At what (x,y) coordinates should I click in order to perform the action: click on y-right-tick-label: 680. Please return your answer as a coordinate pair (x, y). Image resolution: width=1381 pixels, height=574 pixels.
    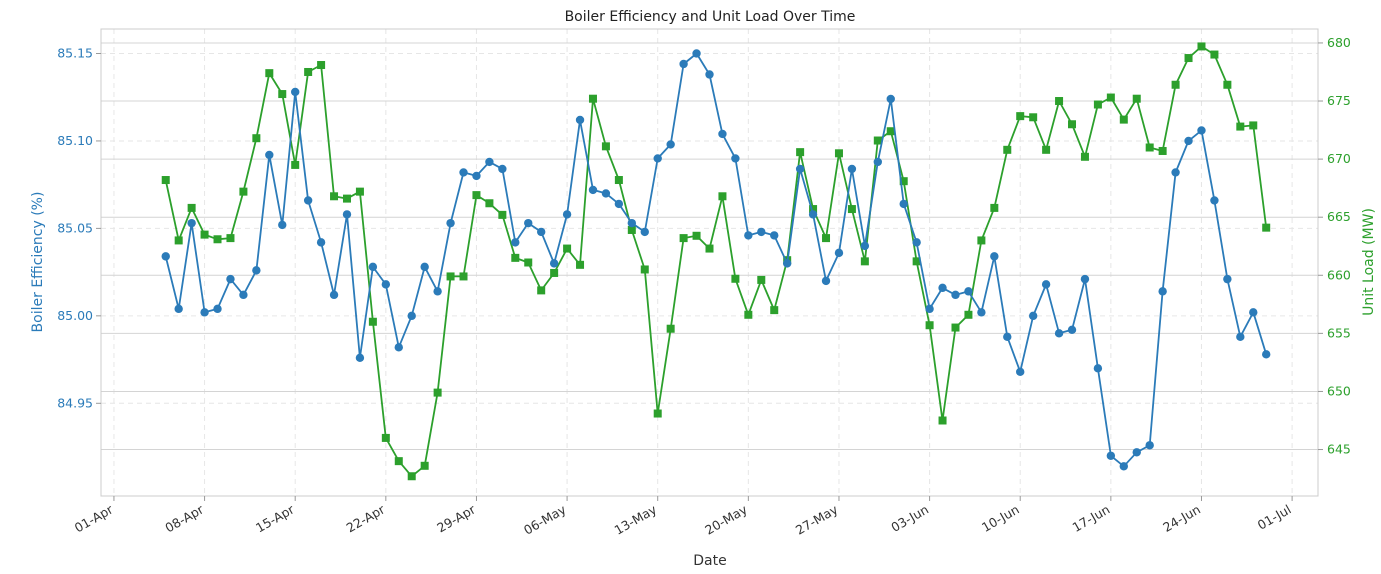
    Looking at the image, I should click on (1339, 42).